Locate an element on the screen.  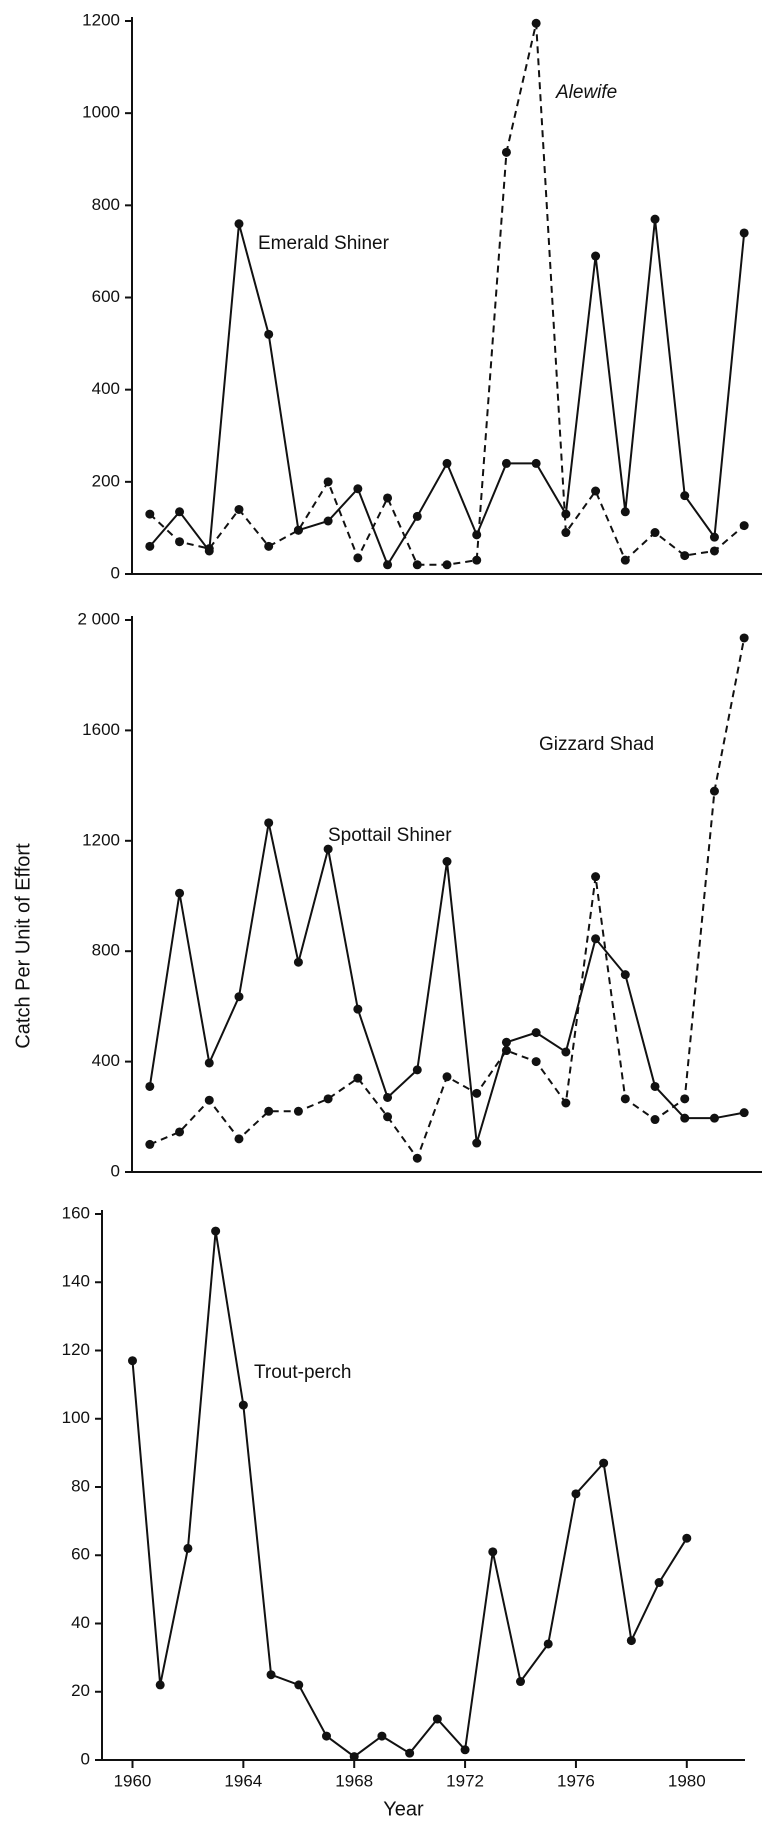
x-tick-label: 1964 is located at coordinates (243, 1780).